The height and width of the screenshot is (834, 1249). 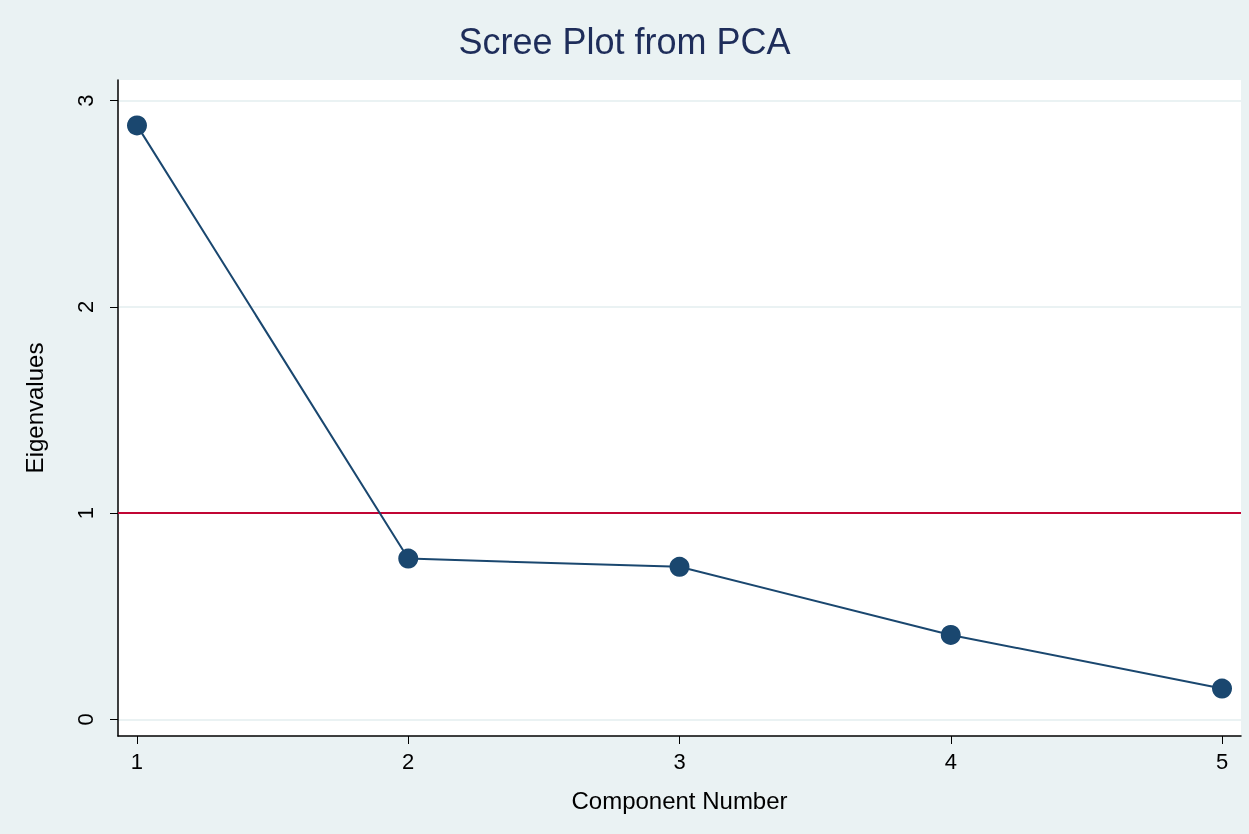 What do you see at coordinates (408, 761) in the screenshot?
I see `x-tick-label: 2` at bounding box center [408, 761].